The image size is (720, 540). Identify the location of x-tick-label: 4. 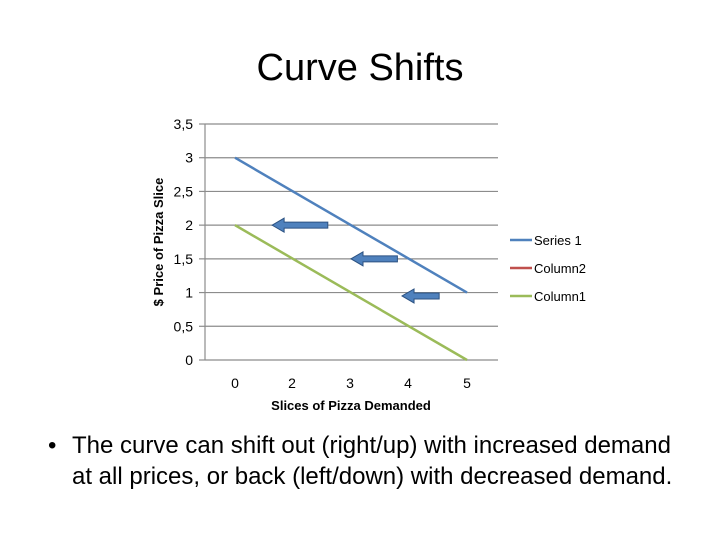
(408, 383).